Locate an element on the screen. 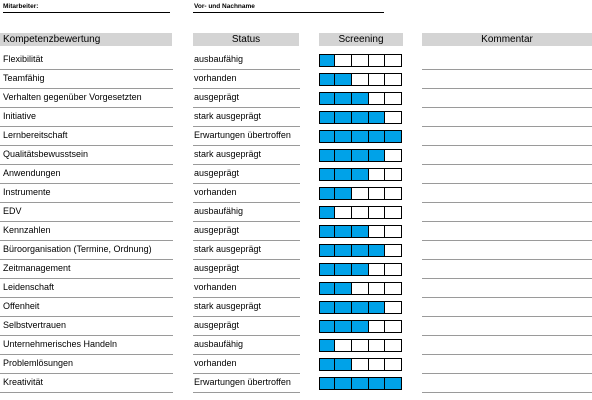 Image resolution: width=592 pixels, height=400 pixels. full-name-line is located at coordinates (288, 12).